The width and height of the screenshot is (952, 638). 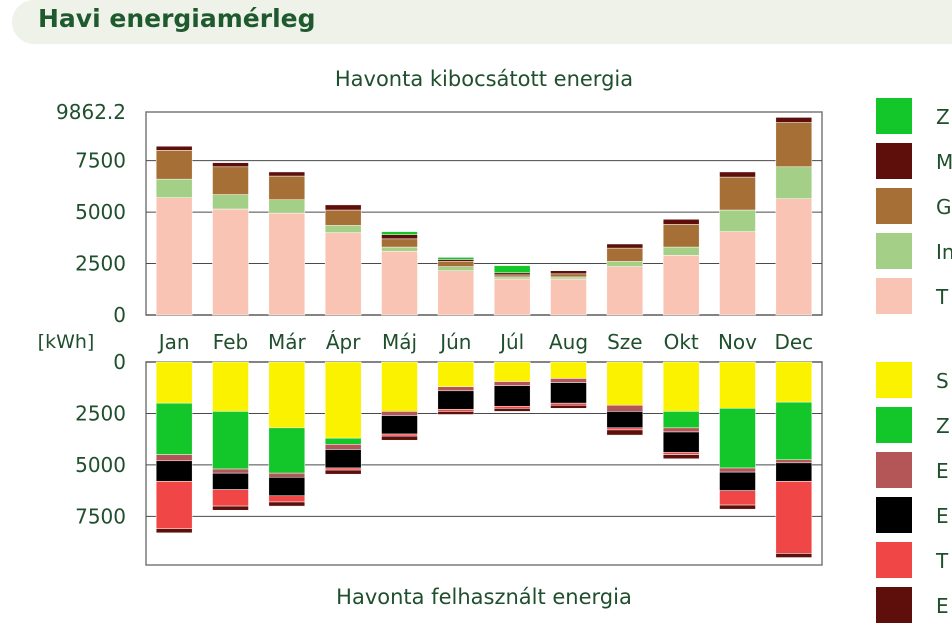 I want to click on unit-label: [kWh], so click(x=66, y=342).